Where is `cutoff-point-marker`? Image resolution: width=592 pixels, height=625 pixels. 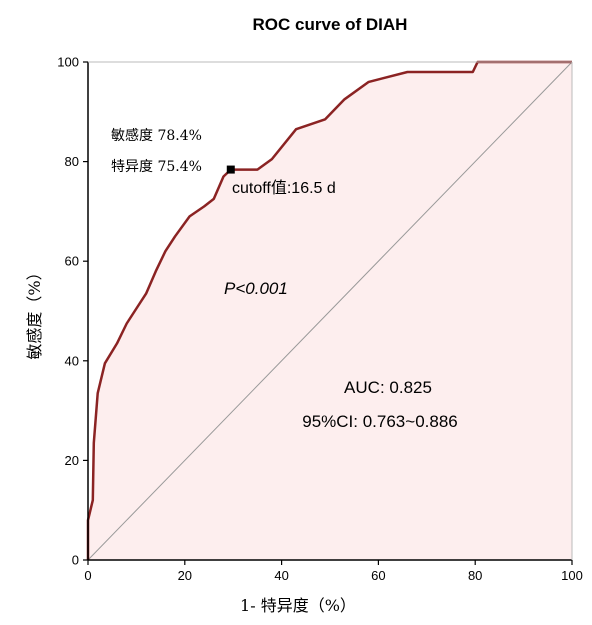 cutoff-point-marker is located at coordinates (230, 169).